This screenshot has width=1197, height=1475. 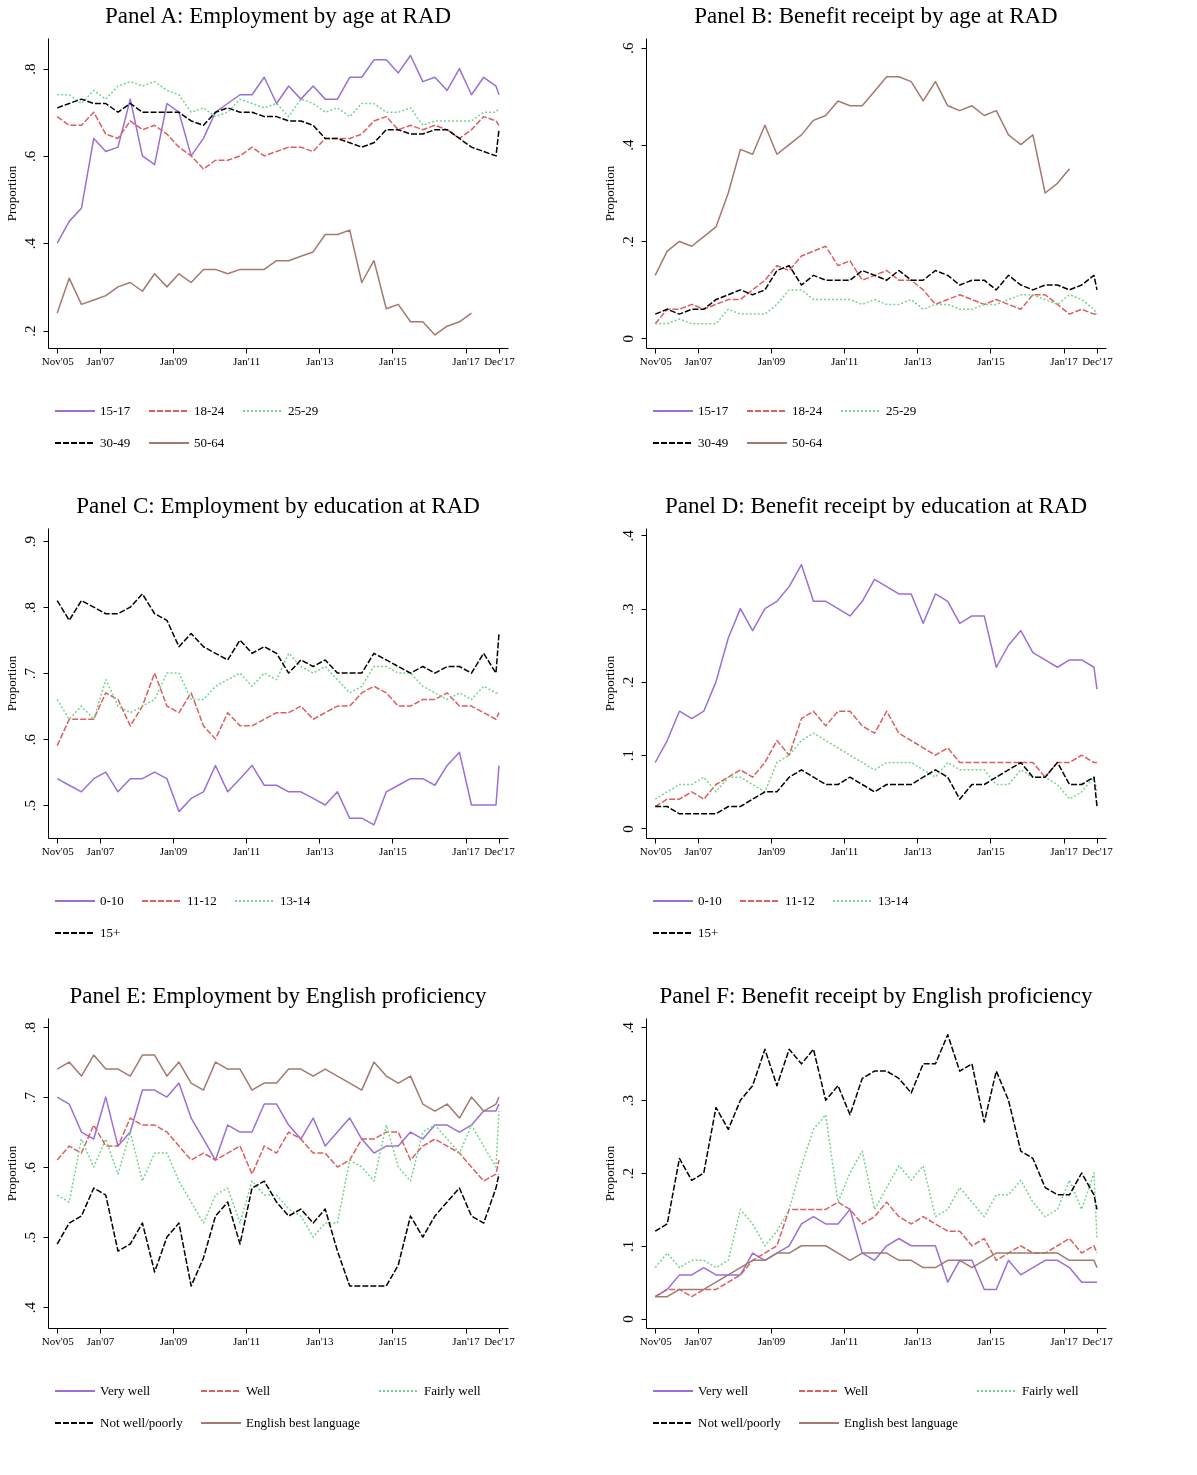 What do you see at coordinates (876, 15) in the screenshot?
I see `chart-title: Panel B: Benefit receipt by age at RAD` at bounding box center [876, 15].